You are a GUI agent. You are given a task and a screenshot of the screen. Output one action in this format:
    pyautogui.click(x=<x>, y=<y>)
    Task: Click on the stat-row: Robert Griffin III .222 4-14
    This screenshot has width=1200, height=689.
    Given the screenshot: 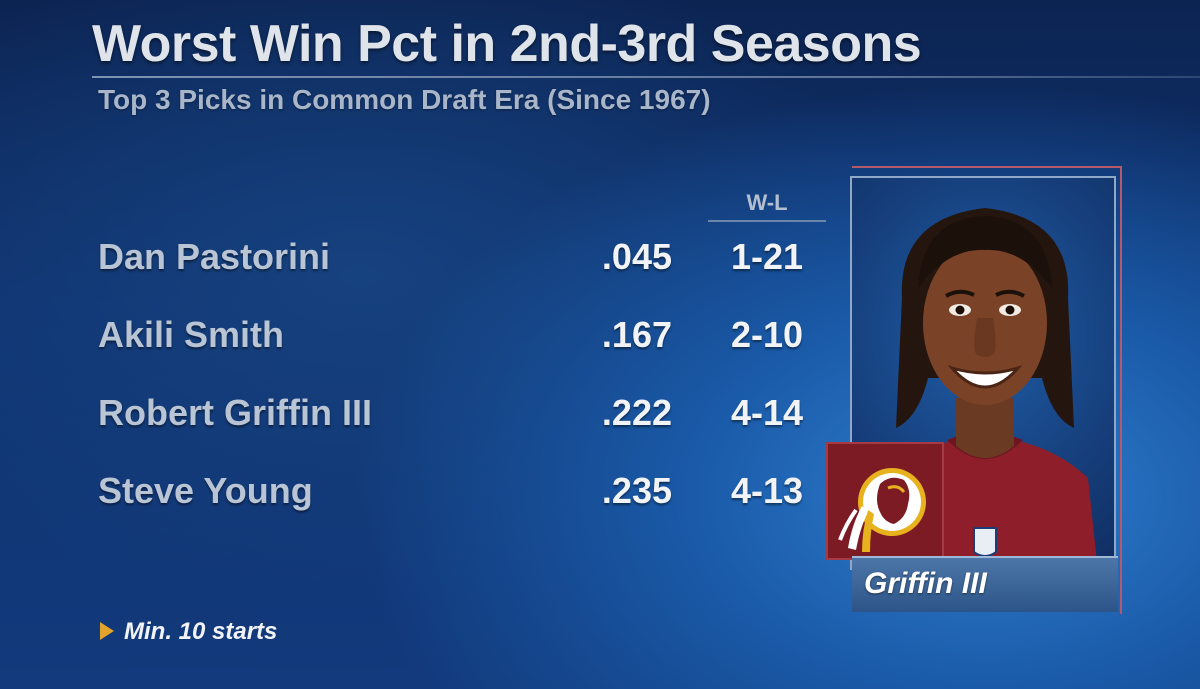 What is the action you would take?
    pyautogui.click(x=420, y=417)
    